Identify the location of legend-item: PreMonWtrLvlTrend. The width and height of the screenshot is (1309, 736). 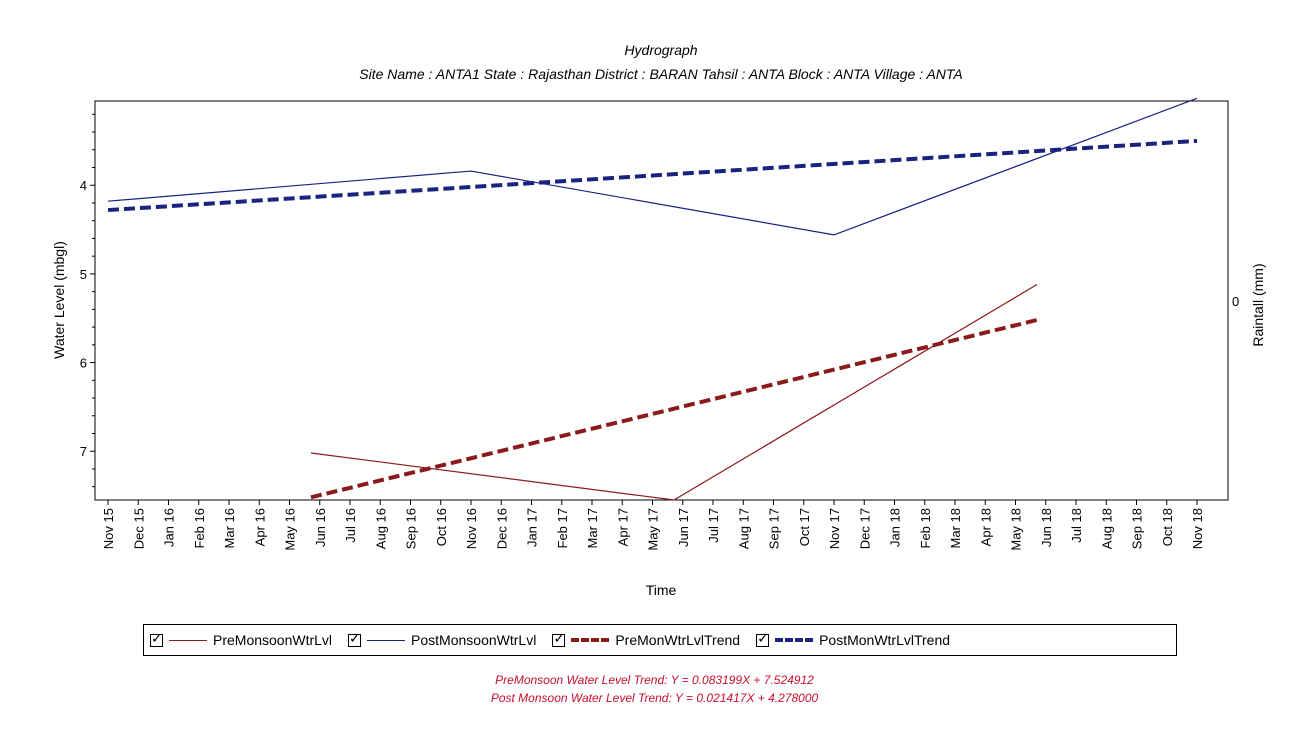
(645, 640).